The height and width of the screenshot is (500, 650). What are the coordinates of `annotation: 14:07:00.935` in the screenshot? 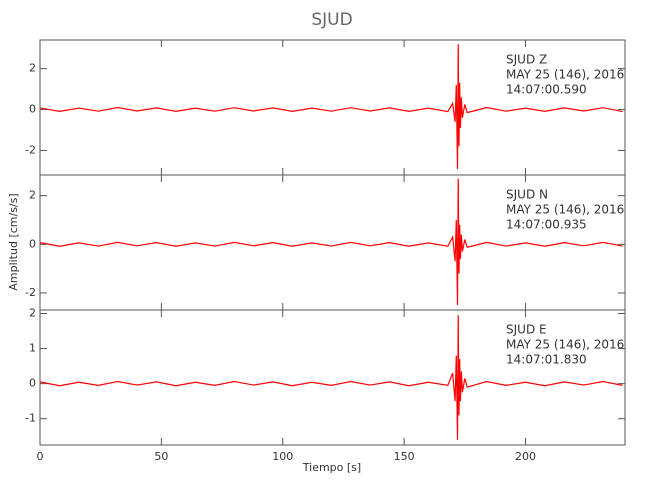 It's located at (546, 225).